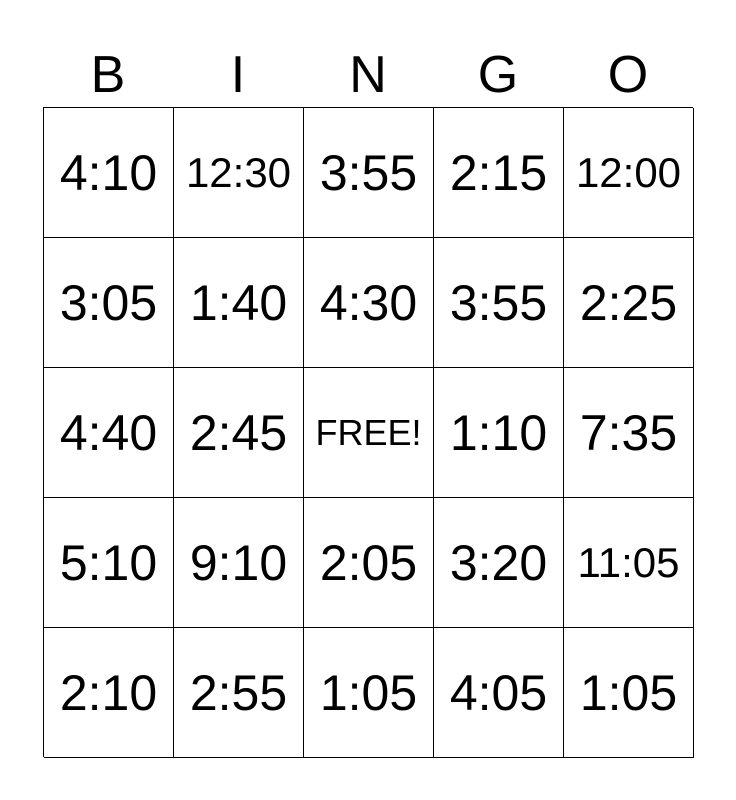 The image size is (736, 800). Describe the element at coordinates (238, 75) in the screenshot. I see `header-letter-i: I` at that location.